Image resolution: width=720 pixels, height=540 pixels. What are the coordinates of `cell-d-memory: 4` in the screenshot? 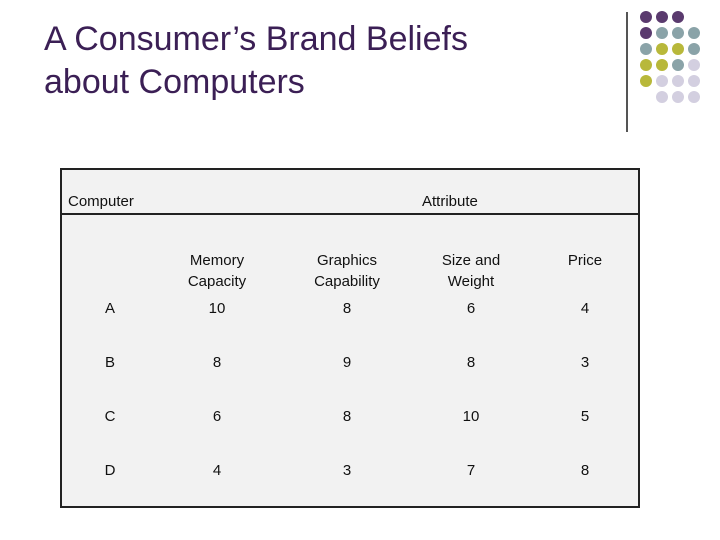 It's located at (217, 470).